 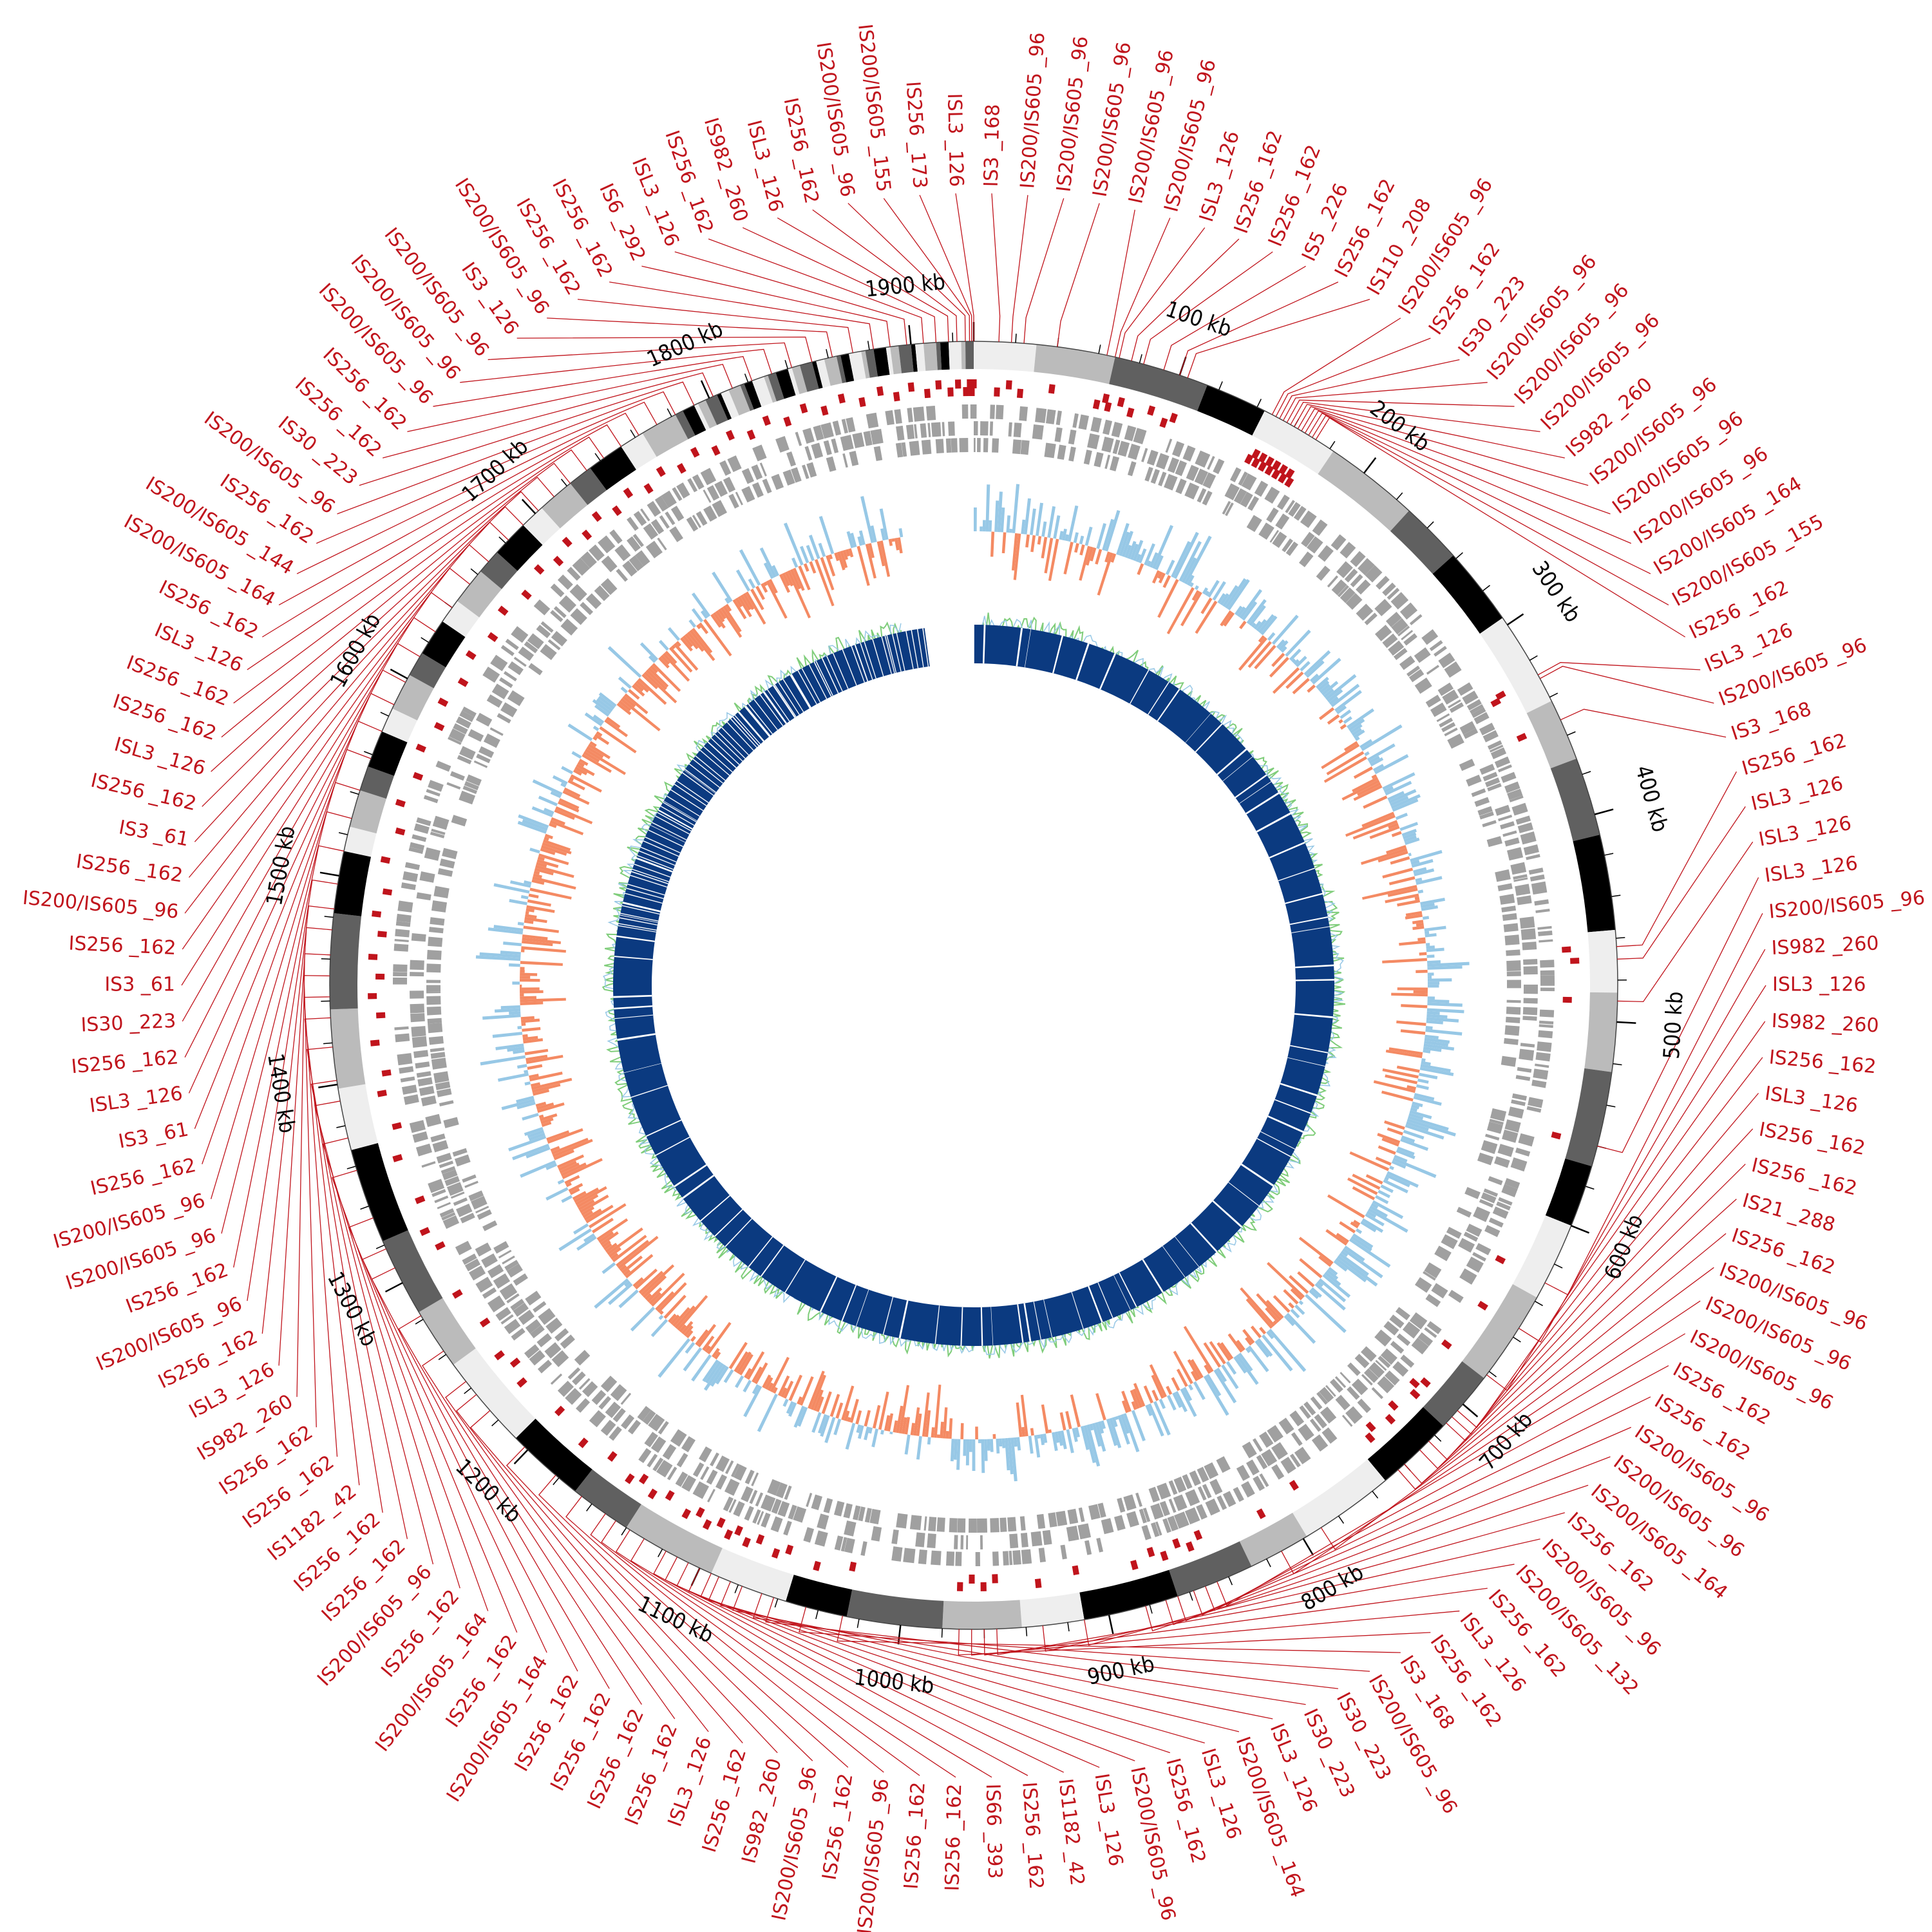 What do you see at coordinates (910, 335) in the screenshot?
I see `major-tick` at bounding box center [910, 335].